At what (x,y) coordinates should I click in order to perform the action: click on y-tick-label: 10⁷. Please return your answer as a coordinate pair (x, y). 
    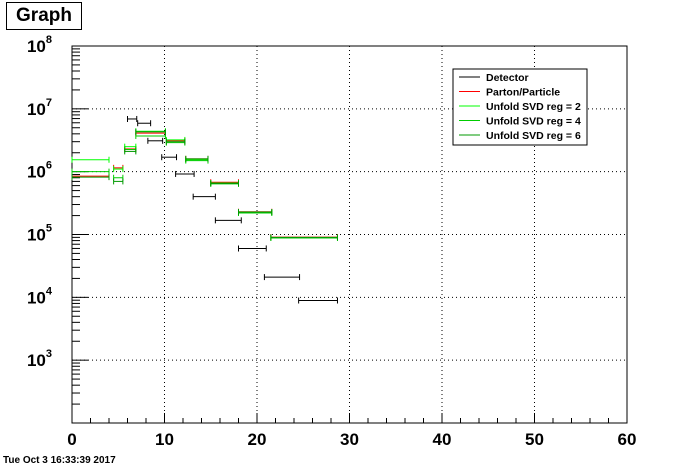
    Looking at the image, I should click on (39, 108).